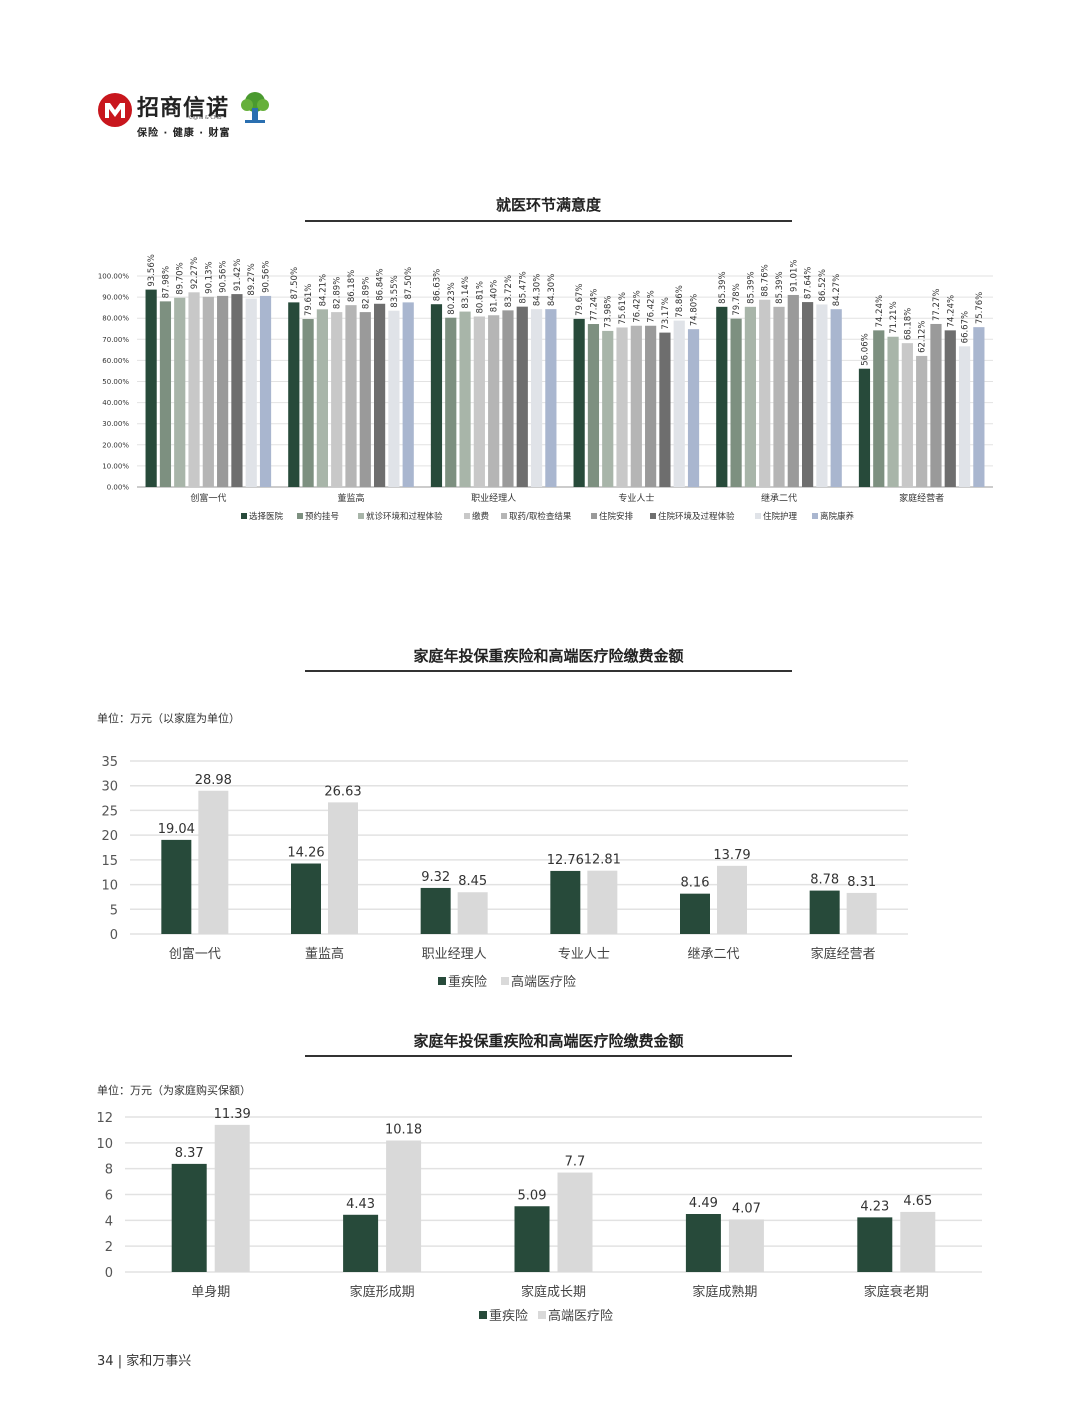 The width and height of the screenshot is (1080, 1423). Describe the element at coordinates (366, 293) in the screenshot. I see `data-label: 82.89%` at that location.